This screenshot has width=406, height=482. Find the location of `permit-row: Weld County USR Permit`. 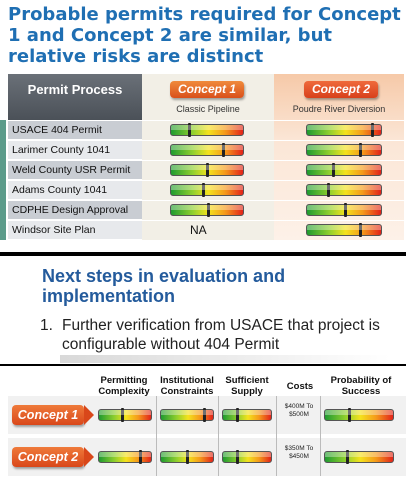

permit-row: Weld County USR Permit is located at coordinates (206, 169).